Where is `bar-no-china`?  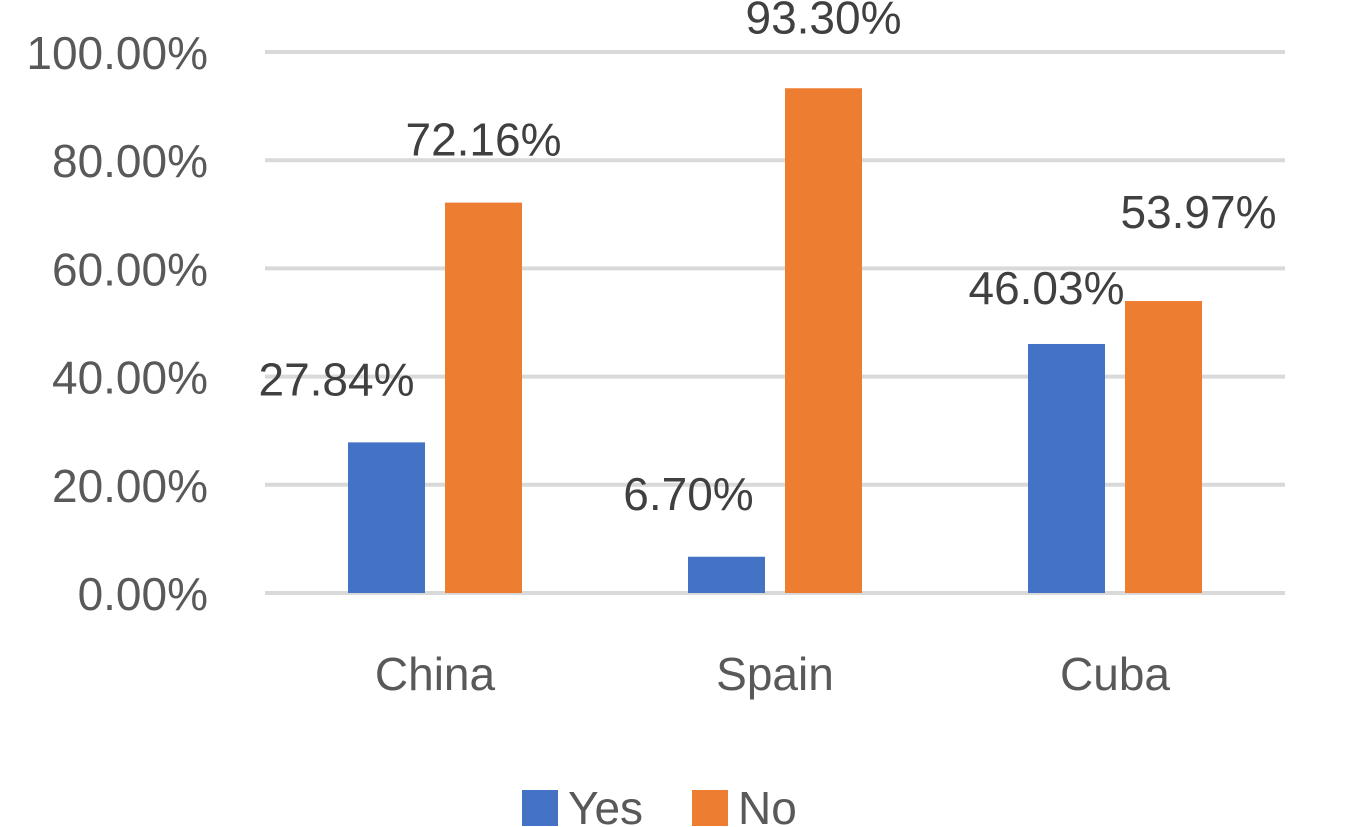
bar-no-china is located at coordinates (483, 398).